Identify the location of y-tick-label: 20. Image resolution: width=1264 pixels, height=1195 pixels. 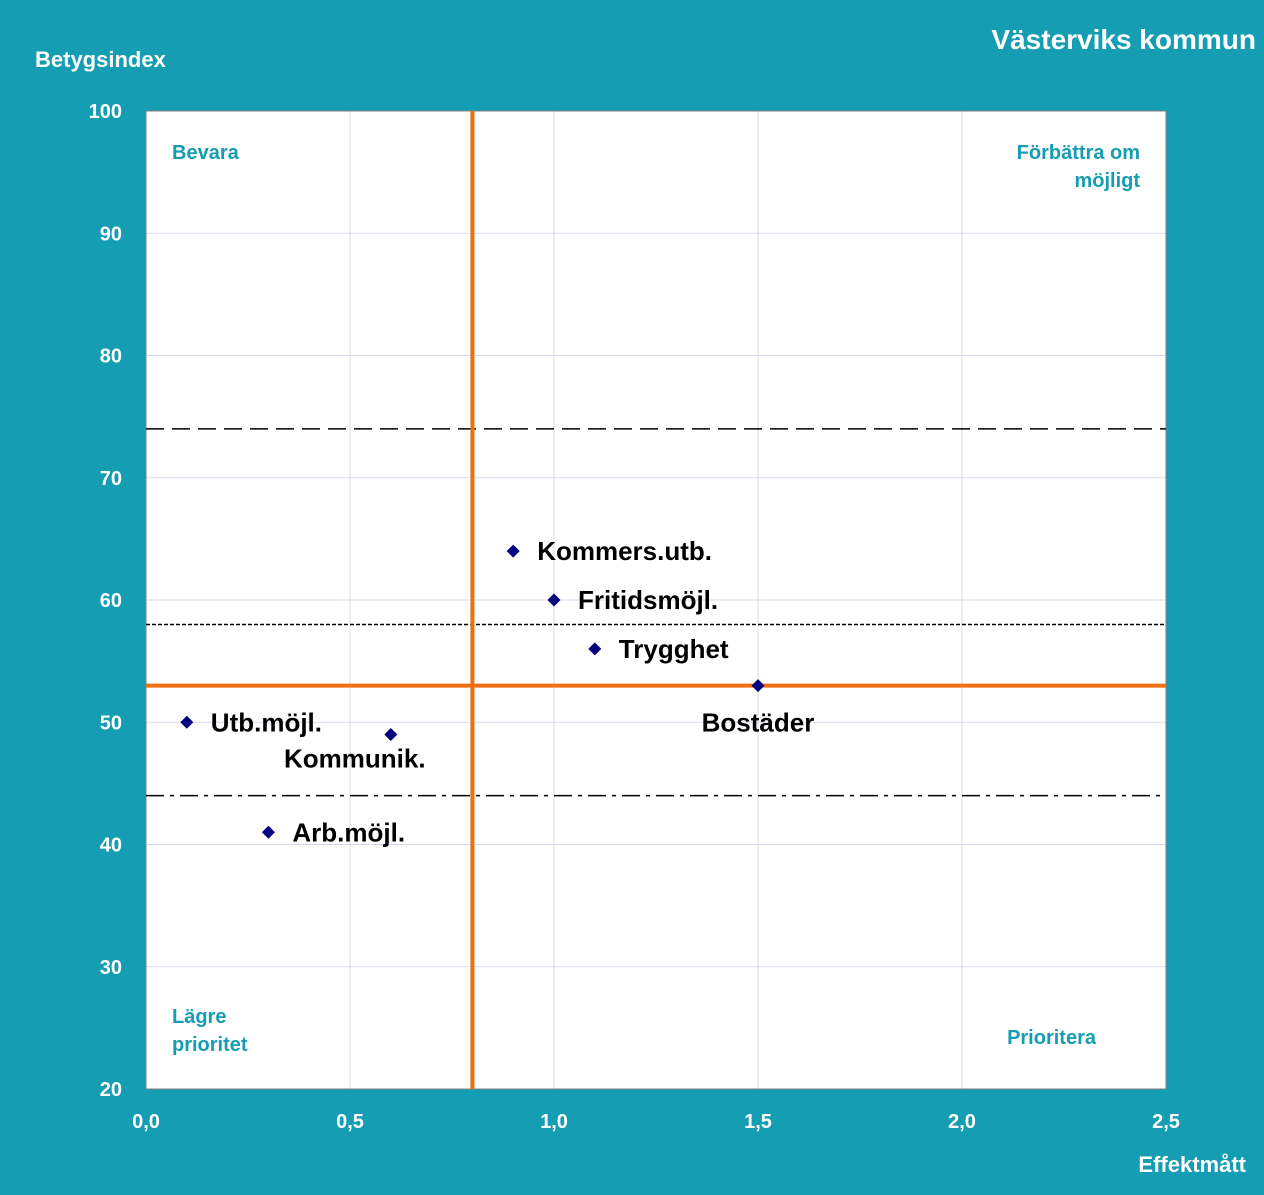
(111, 1090).